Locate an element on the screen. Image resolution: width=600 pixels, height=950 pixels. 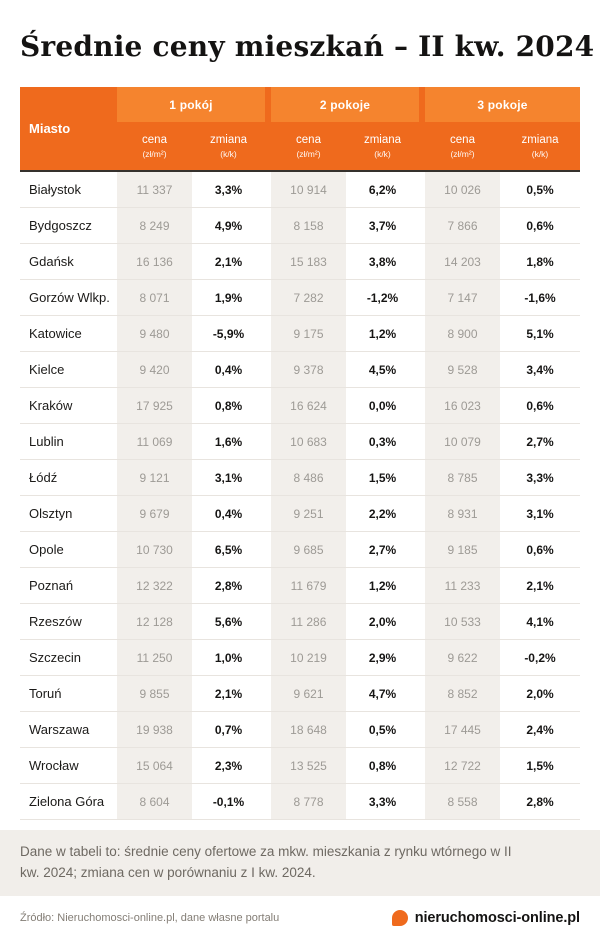
change-3room-cell: 5,1% is located at coordinates (540, 333).